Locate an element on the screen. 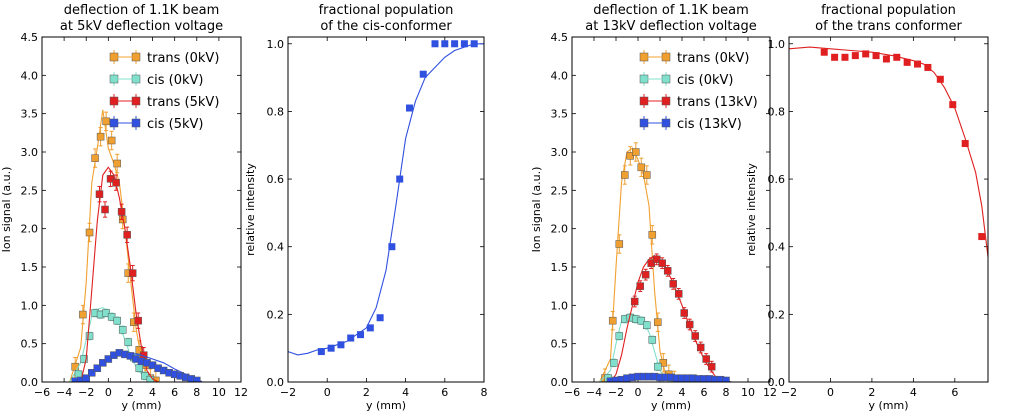  x-tick-label: −6 is located at coordinates (572, 392).